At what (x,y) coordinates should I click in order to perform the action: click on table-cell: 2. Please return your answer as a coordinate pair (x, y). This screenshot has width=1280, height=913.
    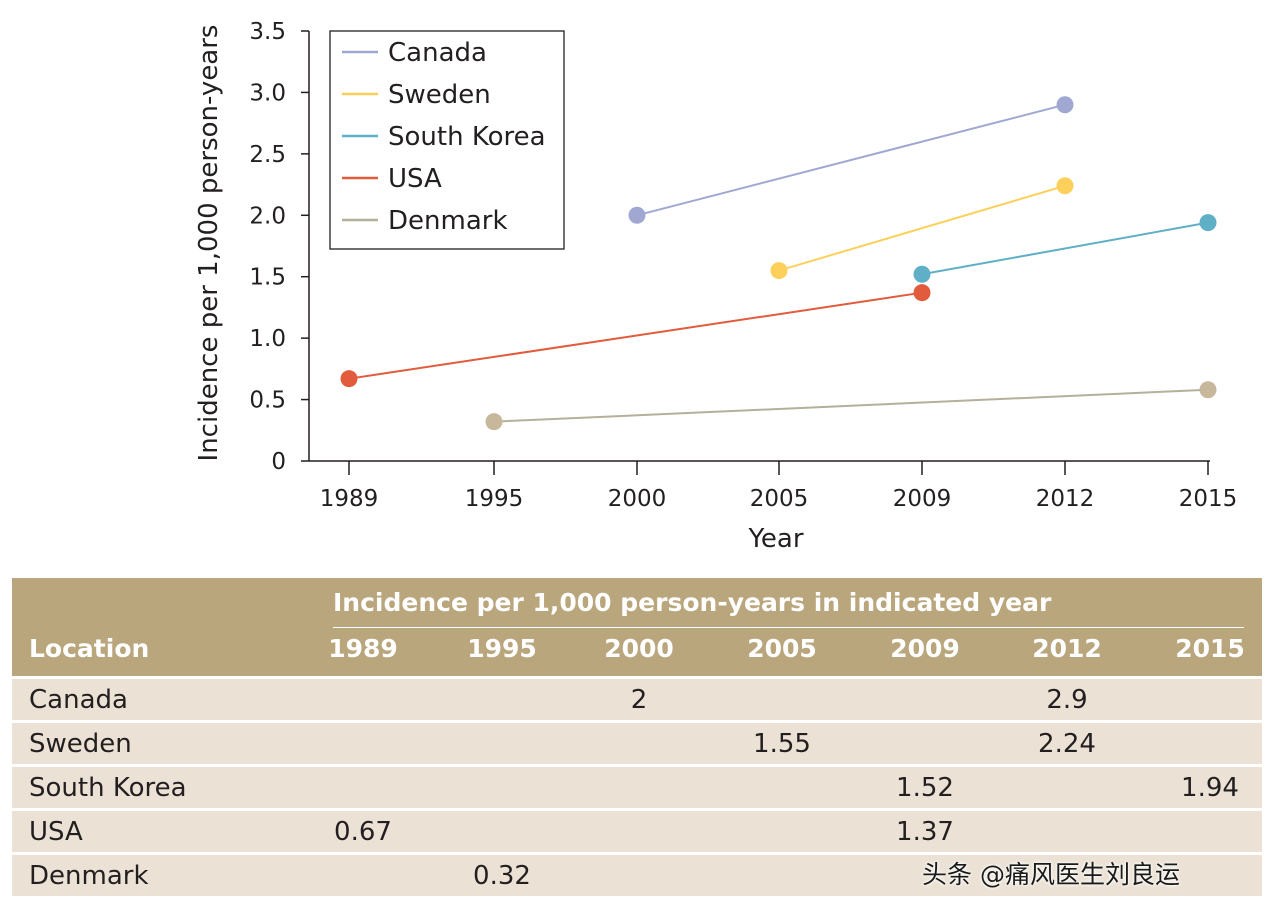
    Looking at the image, I should click on (639, 700).